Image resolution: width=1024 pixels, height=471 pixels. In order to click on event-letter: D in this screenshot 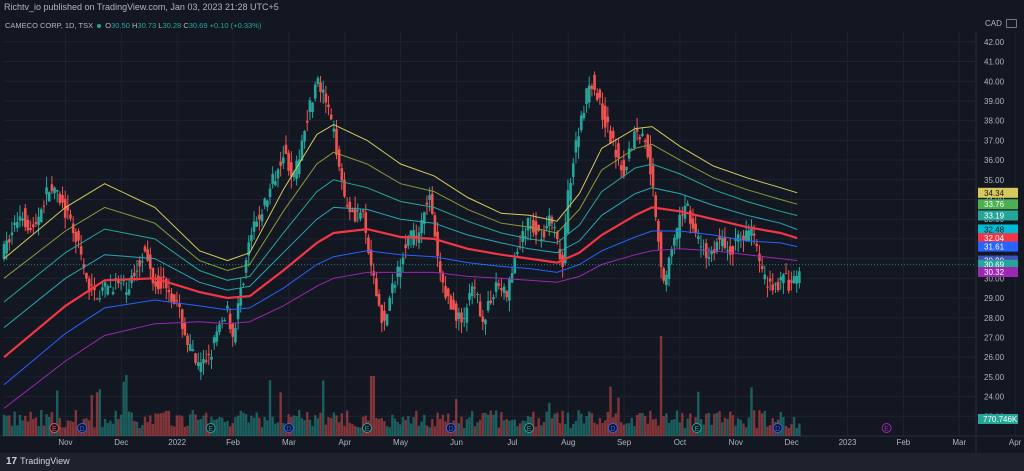, I will do `click(82, 429)`.